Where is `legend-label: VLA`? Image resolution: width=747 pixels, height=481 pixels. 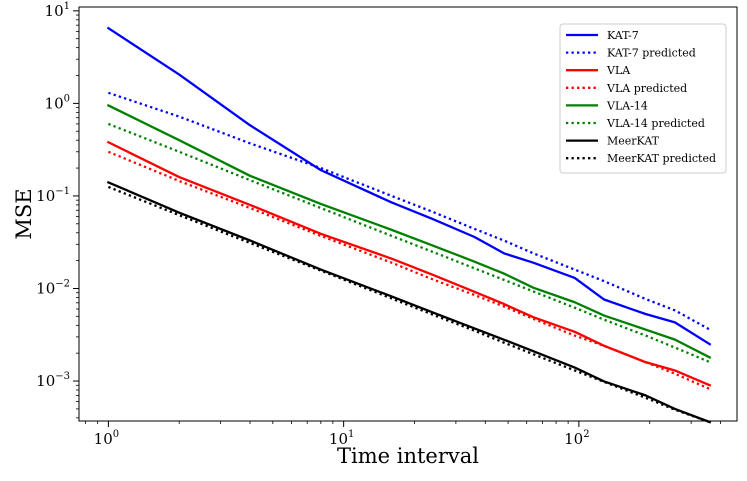 legend-label: VLA is located at coordinates (618, 70).